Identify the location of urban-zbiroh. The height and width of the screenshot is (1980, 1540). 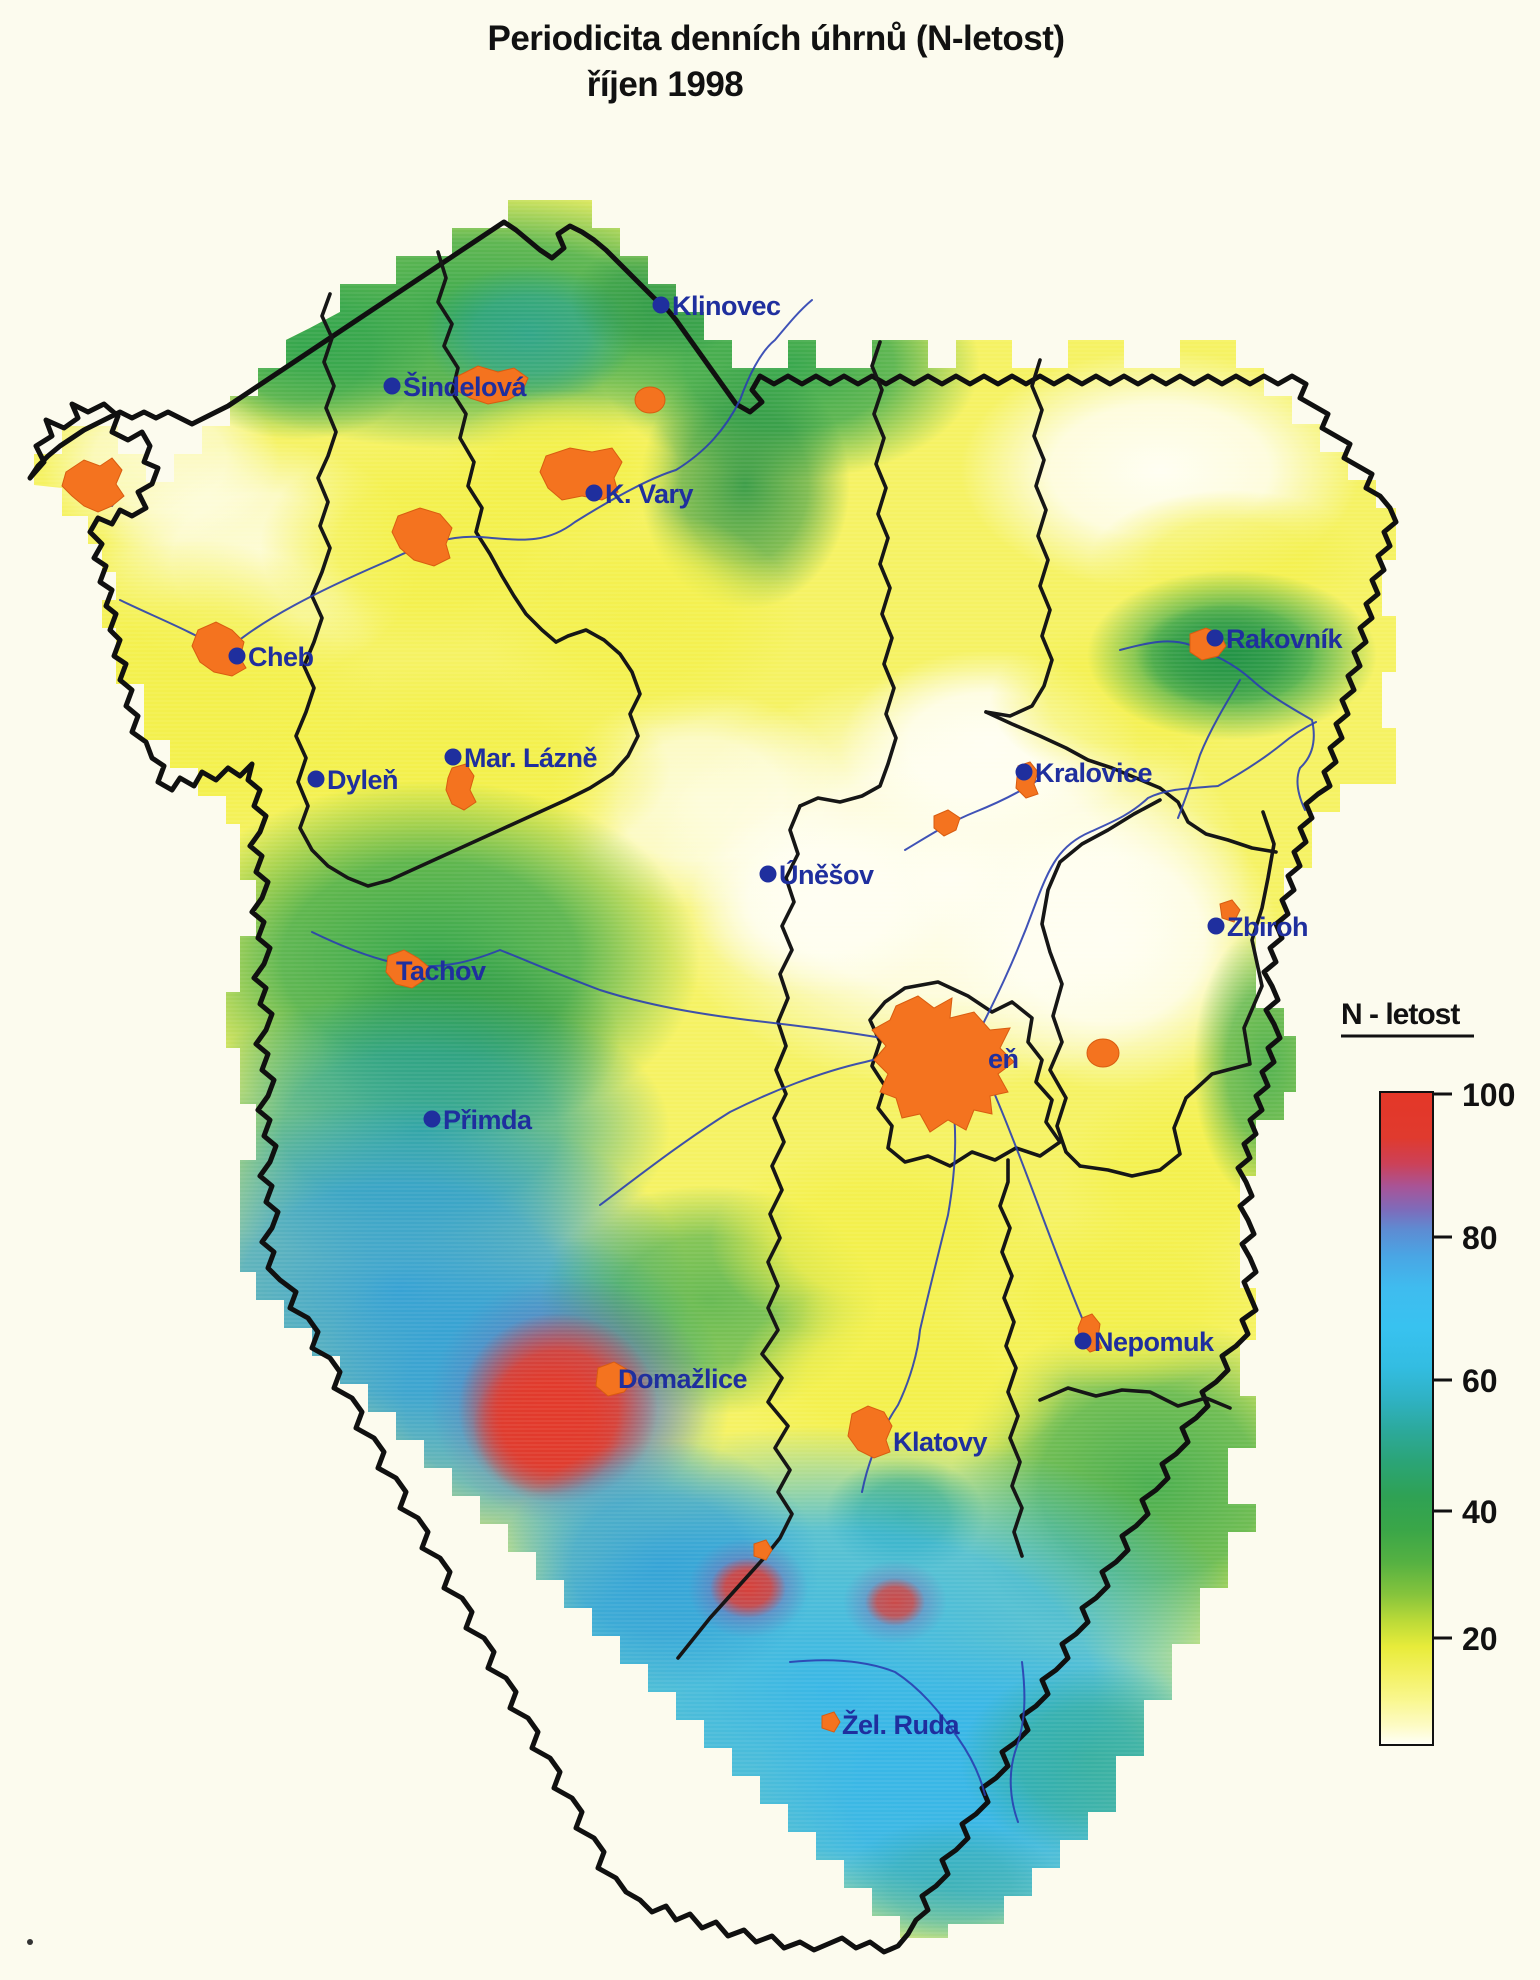
(1230, 911).